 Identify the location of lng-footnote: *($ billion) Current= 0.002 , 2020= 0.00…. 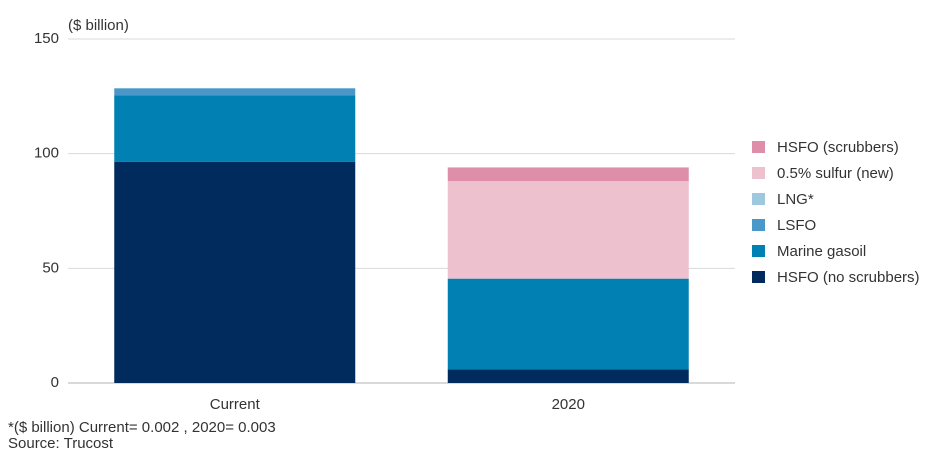
(142, 427).